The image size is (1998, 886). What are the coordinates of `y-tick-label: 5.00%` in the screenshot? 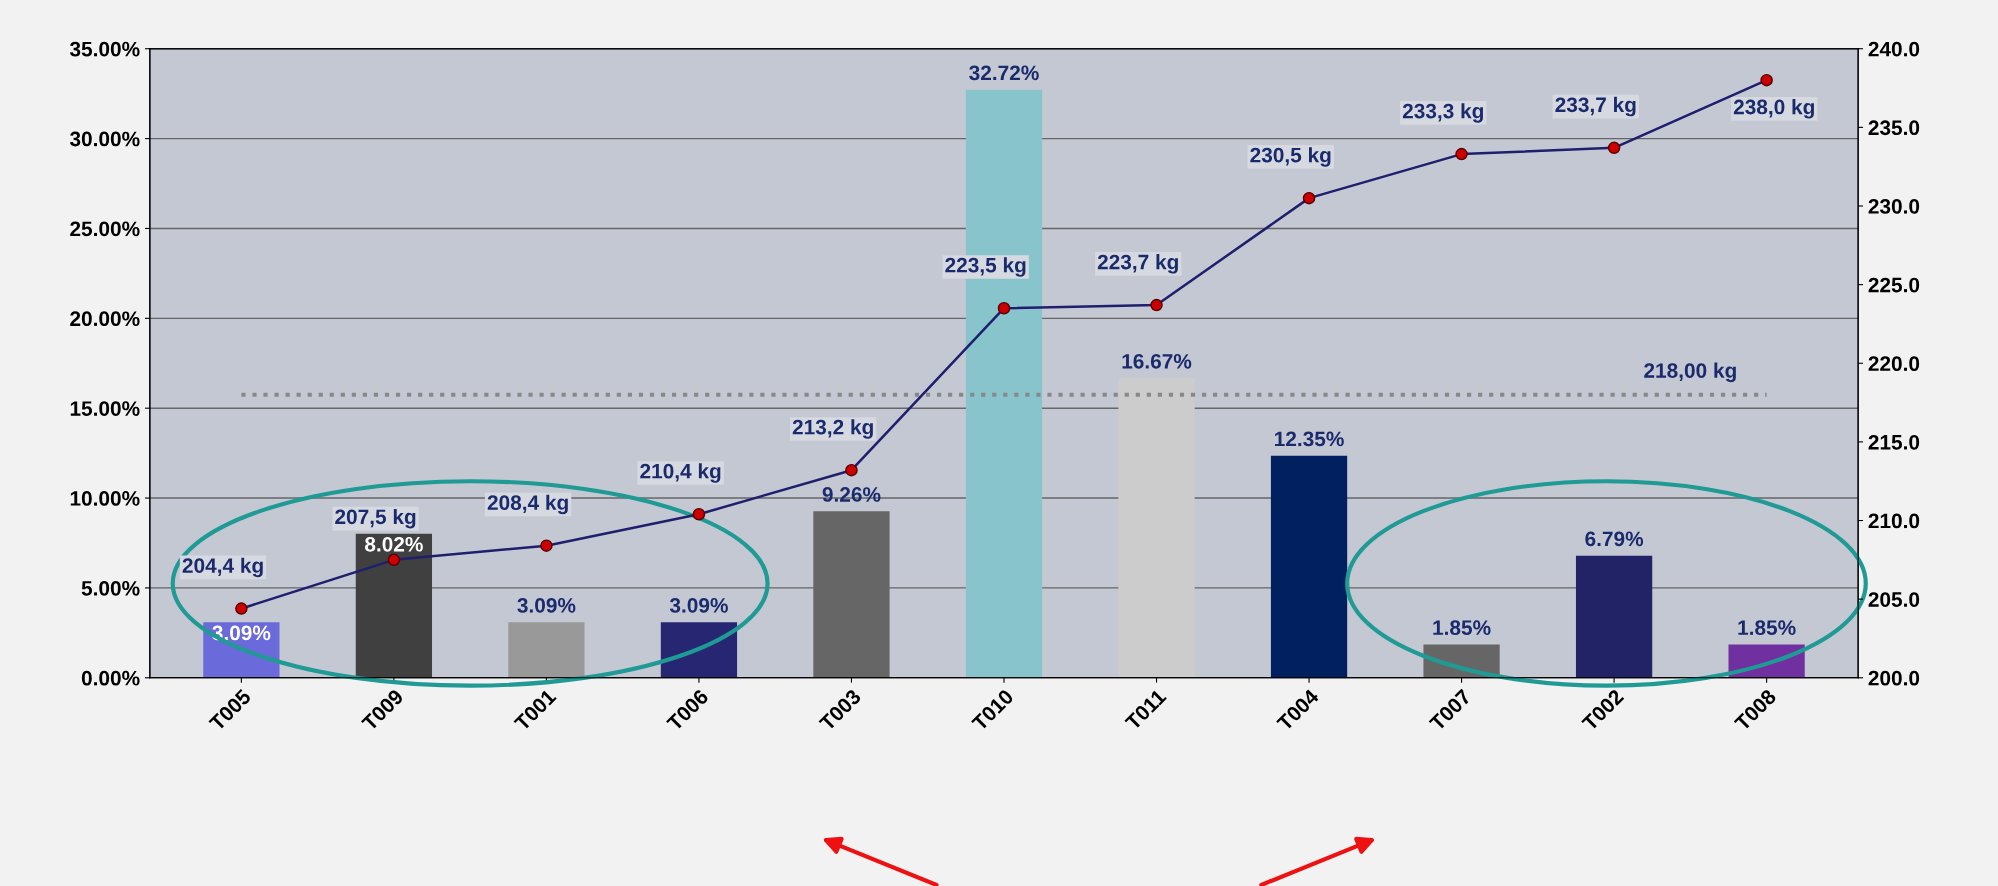 It's located at (110, 588).